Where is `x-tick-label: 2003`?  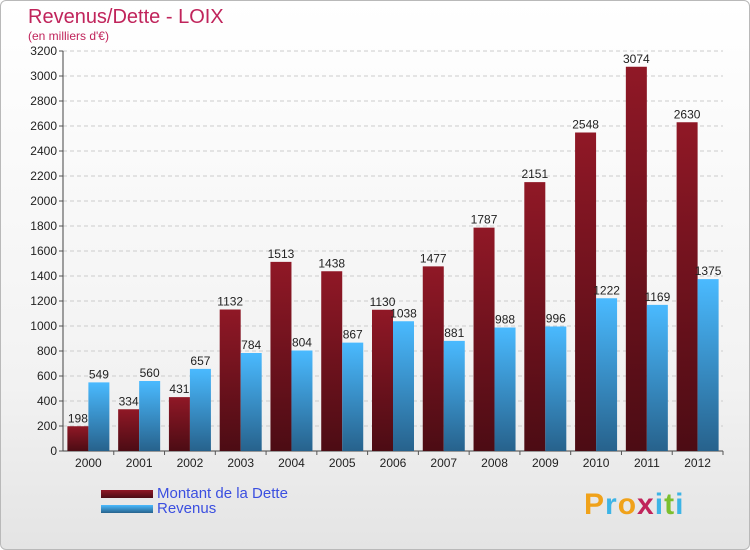 x-tick-label: 2003 is located at coordinates (240, 463).